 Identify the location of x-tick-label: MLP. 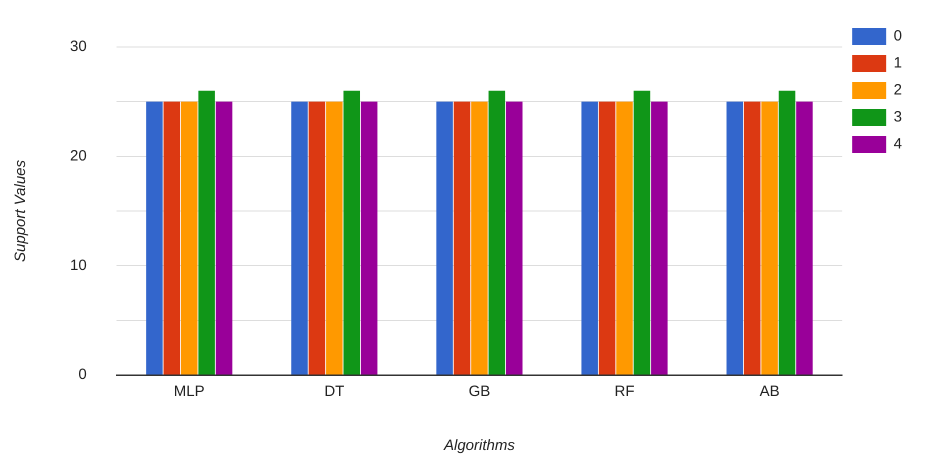
(189, 391).